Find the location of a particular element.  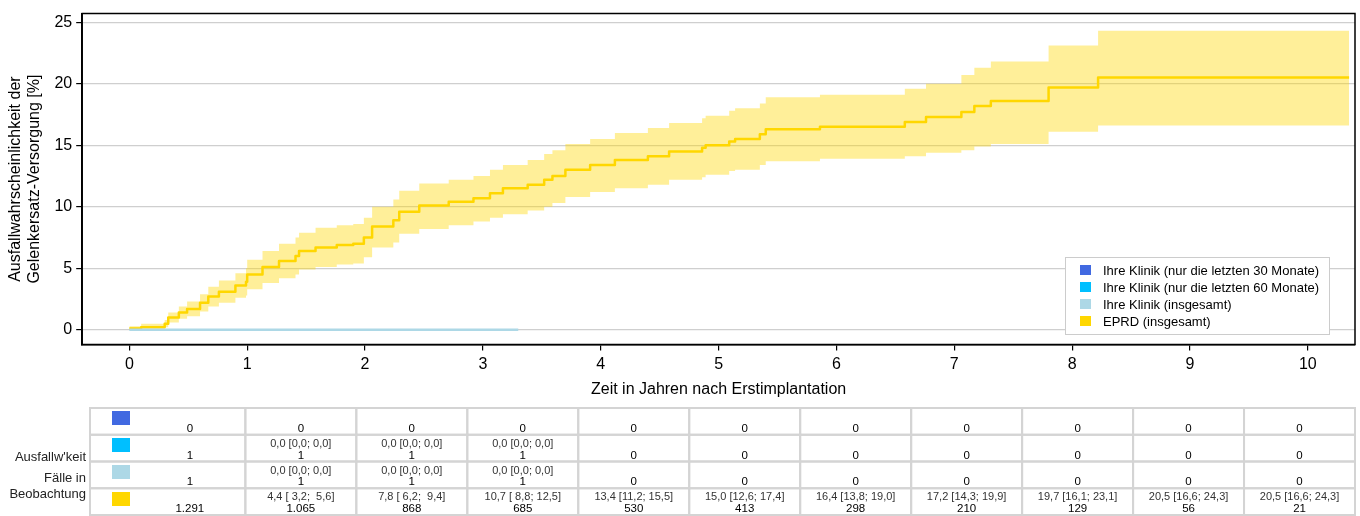

text: 20,5 [16,6; 24,3] 21 is located at coordinates (1299, 502).